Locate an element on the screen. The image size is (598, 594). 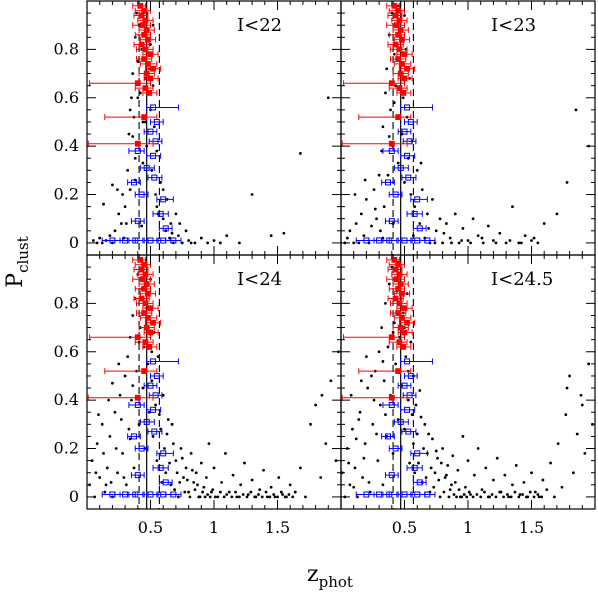
x-tick-label: 1.5 is located at coordinates (531, 527).